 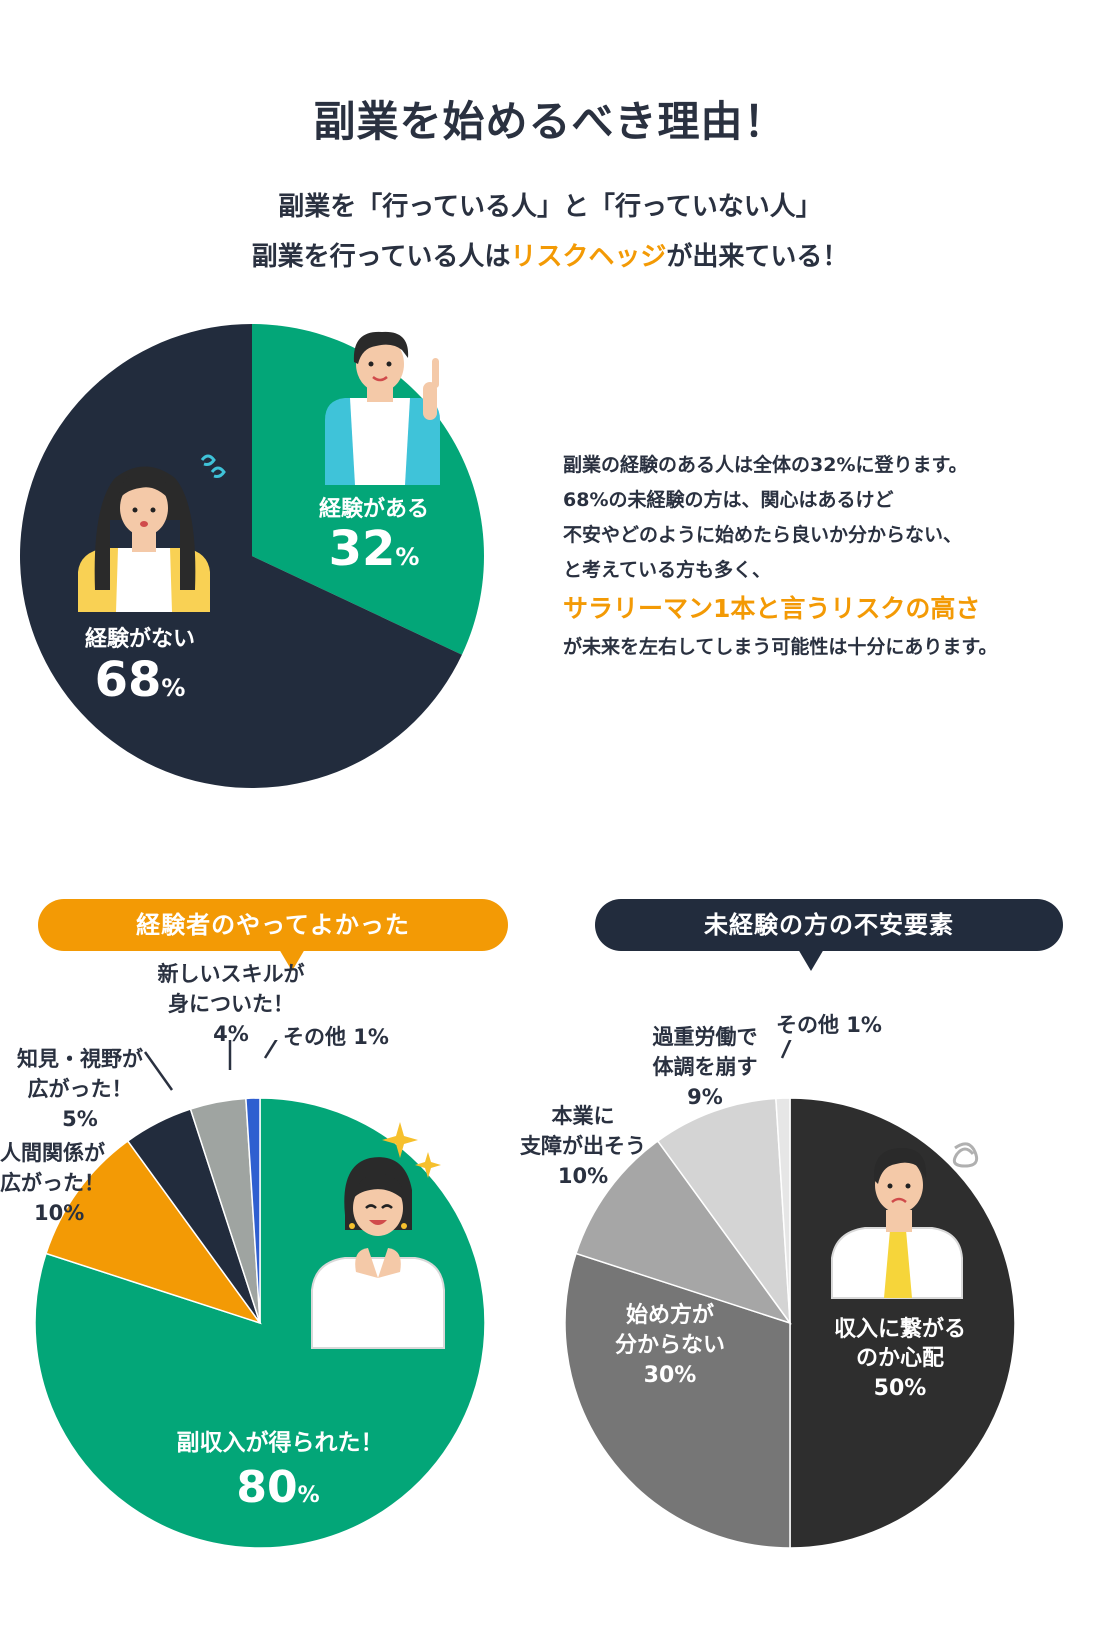 What do you see at coordinates (829, 925) in the screenshot?
I see `concerns-heading: 未経験の方の不安要素` at bounding box center [829, 925].